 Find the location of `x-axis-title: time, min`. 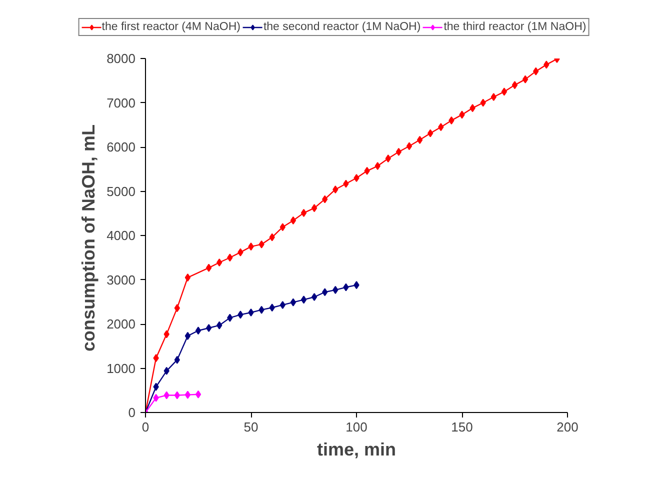

x-axis-title: time, min is located at coordinates (356, 450).